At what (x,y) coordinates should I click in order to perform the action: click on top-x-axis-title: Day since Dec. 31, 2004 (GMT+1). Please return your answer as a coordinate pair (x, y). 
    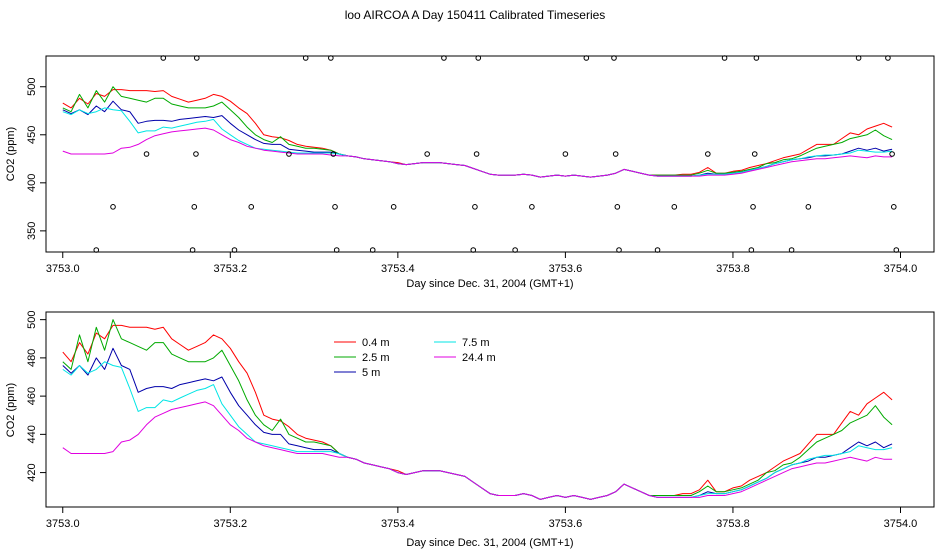
    Looking at the image, I should click on (489, 284).